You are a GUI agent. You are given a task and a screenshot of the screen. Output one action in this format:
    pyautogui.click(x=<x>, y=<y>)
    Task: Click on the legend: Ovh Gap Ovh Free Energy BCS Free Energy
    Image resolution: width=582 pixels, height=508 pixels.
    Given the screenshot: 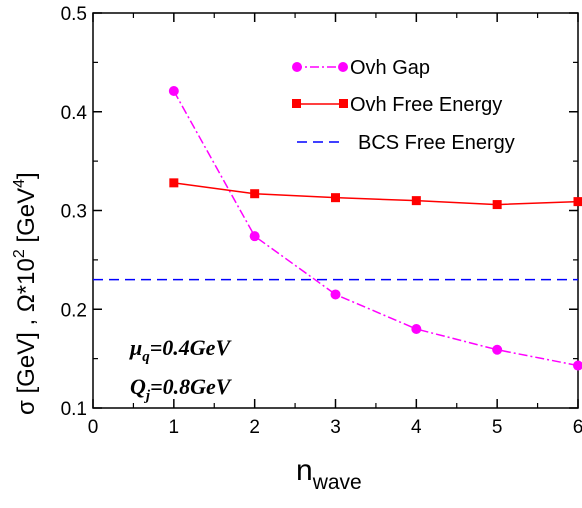 What is the action you would take?
    pyautogui.click(x=403, y=105)
    